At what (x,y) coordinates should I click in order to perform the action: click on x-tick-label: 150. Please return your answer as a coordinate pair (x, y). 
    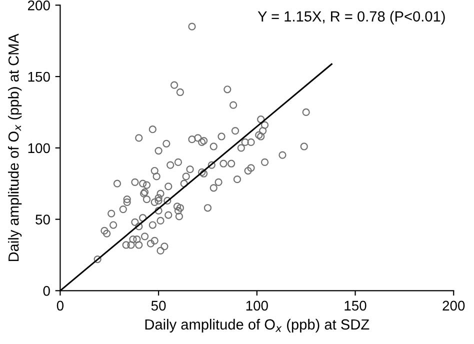
    Looking at the image, I should click on (355, 305).